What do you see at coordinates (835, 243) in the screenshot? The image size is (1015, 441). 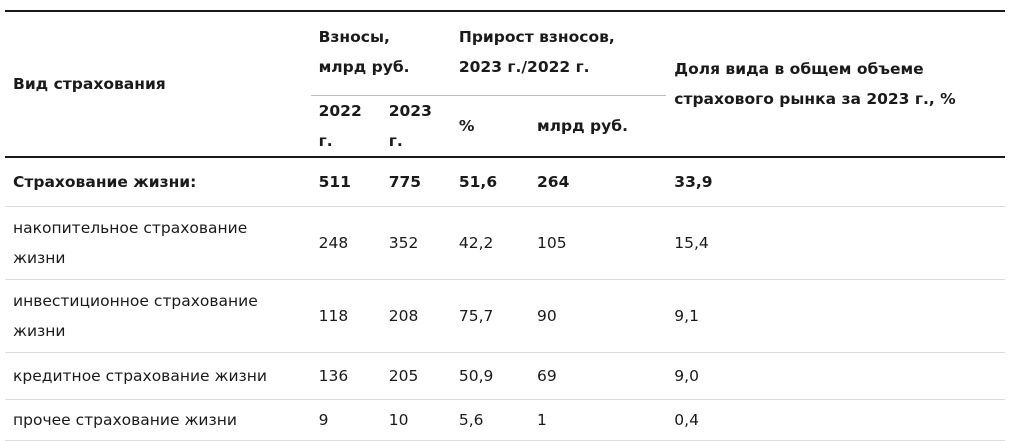 I see `cell-share: 15,4` at bounding box center [835, 243].